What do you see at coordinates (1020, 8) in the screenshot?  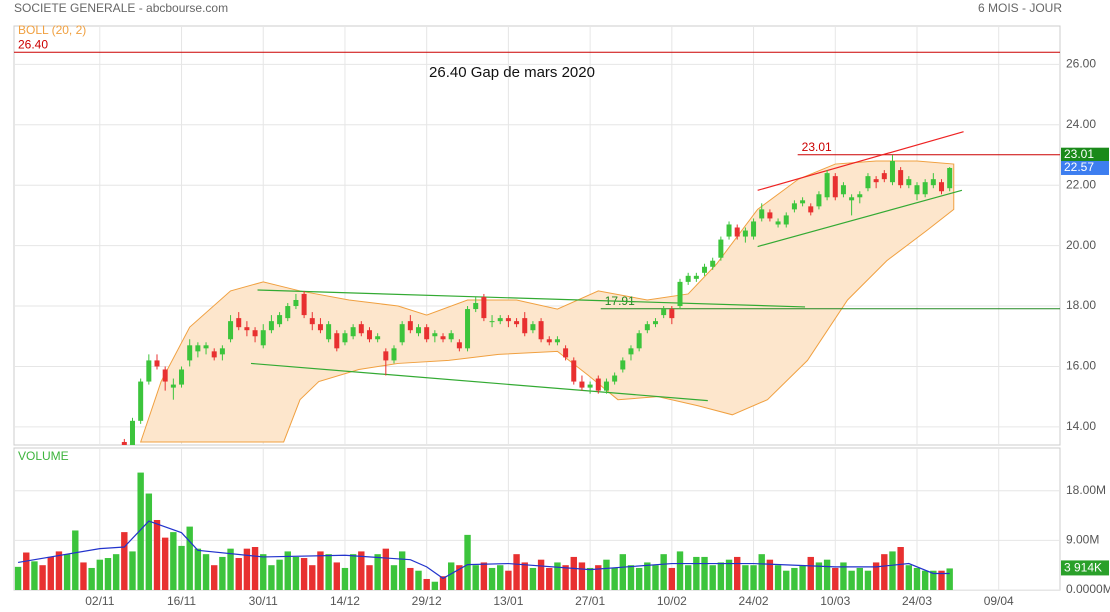 I see `period: 6 MOIS - JOUR` at bounding box center [1020, 8].